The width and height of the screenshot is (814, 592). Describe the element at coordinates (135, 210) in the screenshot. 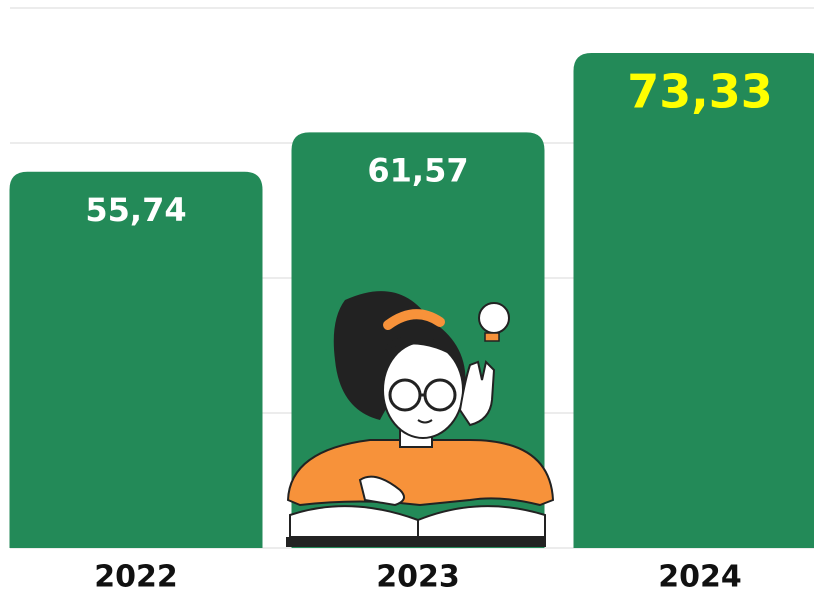

I see `value-label: 55,74` at that location.